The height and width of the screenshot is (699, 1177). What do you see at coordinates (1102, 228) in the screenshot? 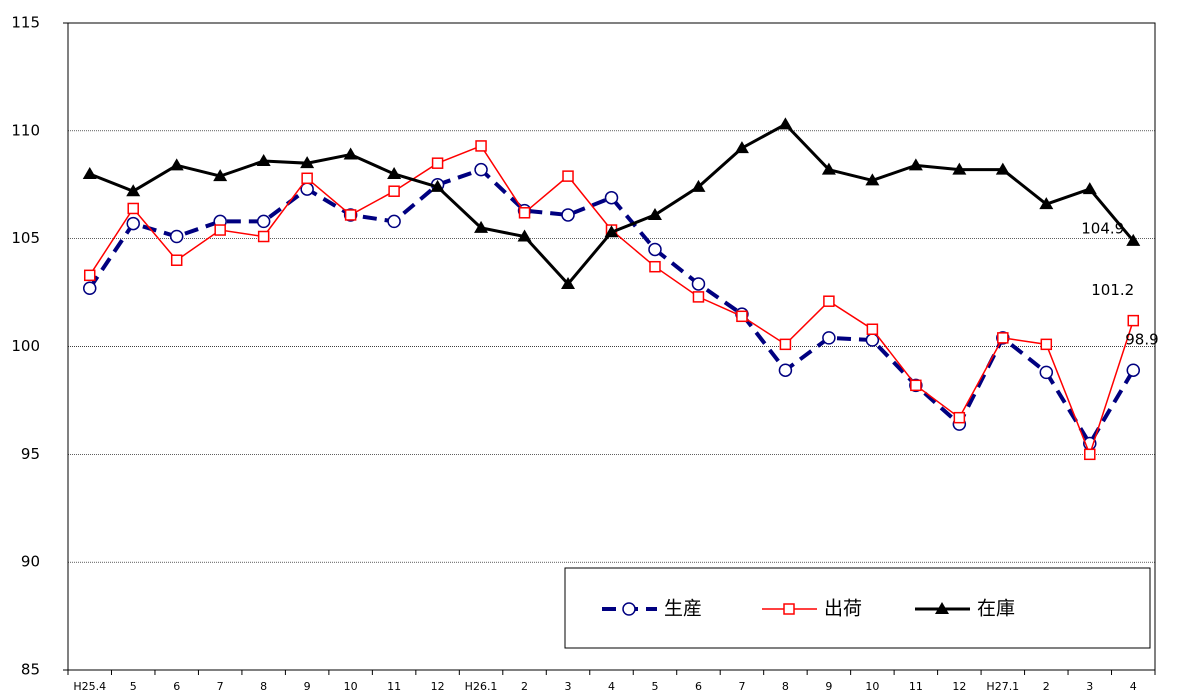
I see `data-label: 104.9` at bounding box center [1102, 228].